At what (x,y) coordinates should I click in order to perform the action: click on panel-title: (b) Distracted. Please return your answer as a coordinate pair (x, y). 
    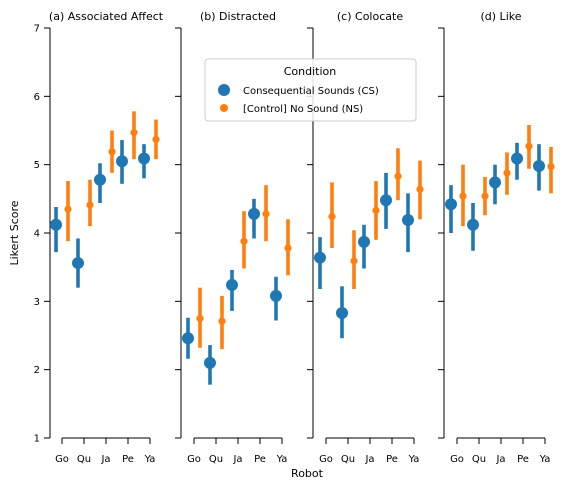
    Looking at the image, I should click on (238, 16).